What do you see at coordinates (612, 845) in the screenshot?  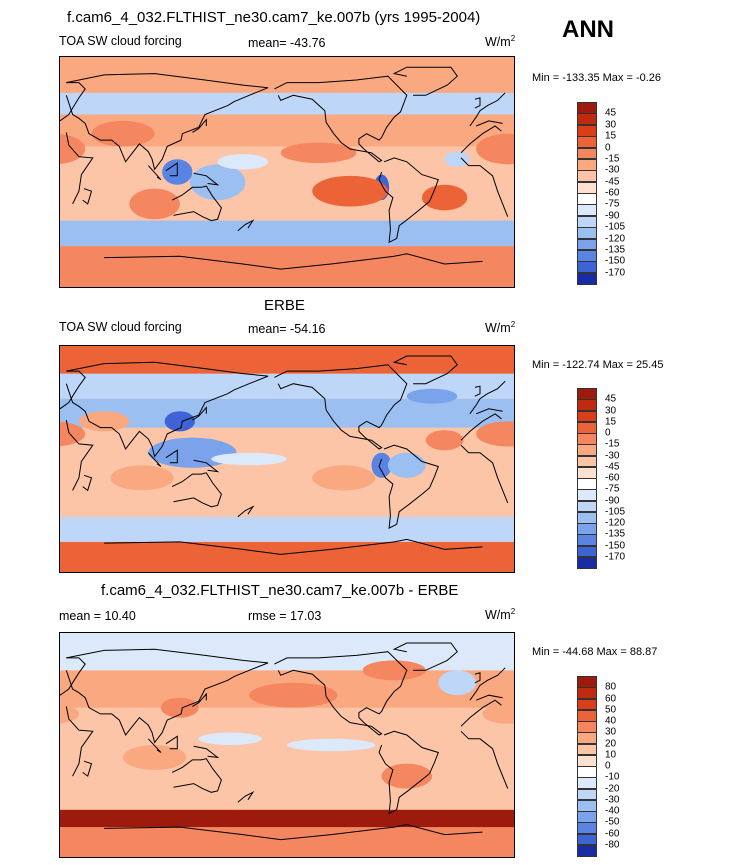 I see `colorbar-label: -80` at bounding box center [612, 845].